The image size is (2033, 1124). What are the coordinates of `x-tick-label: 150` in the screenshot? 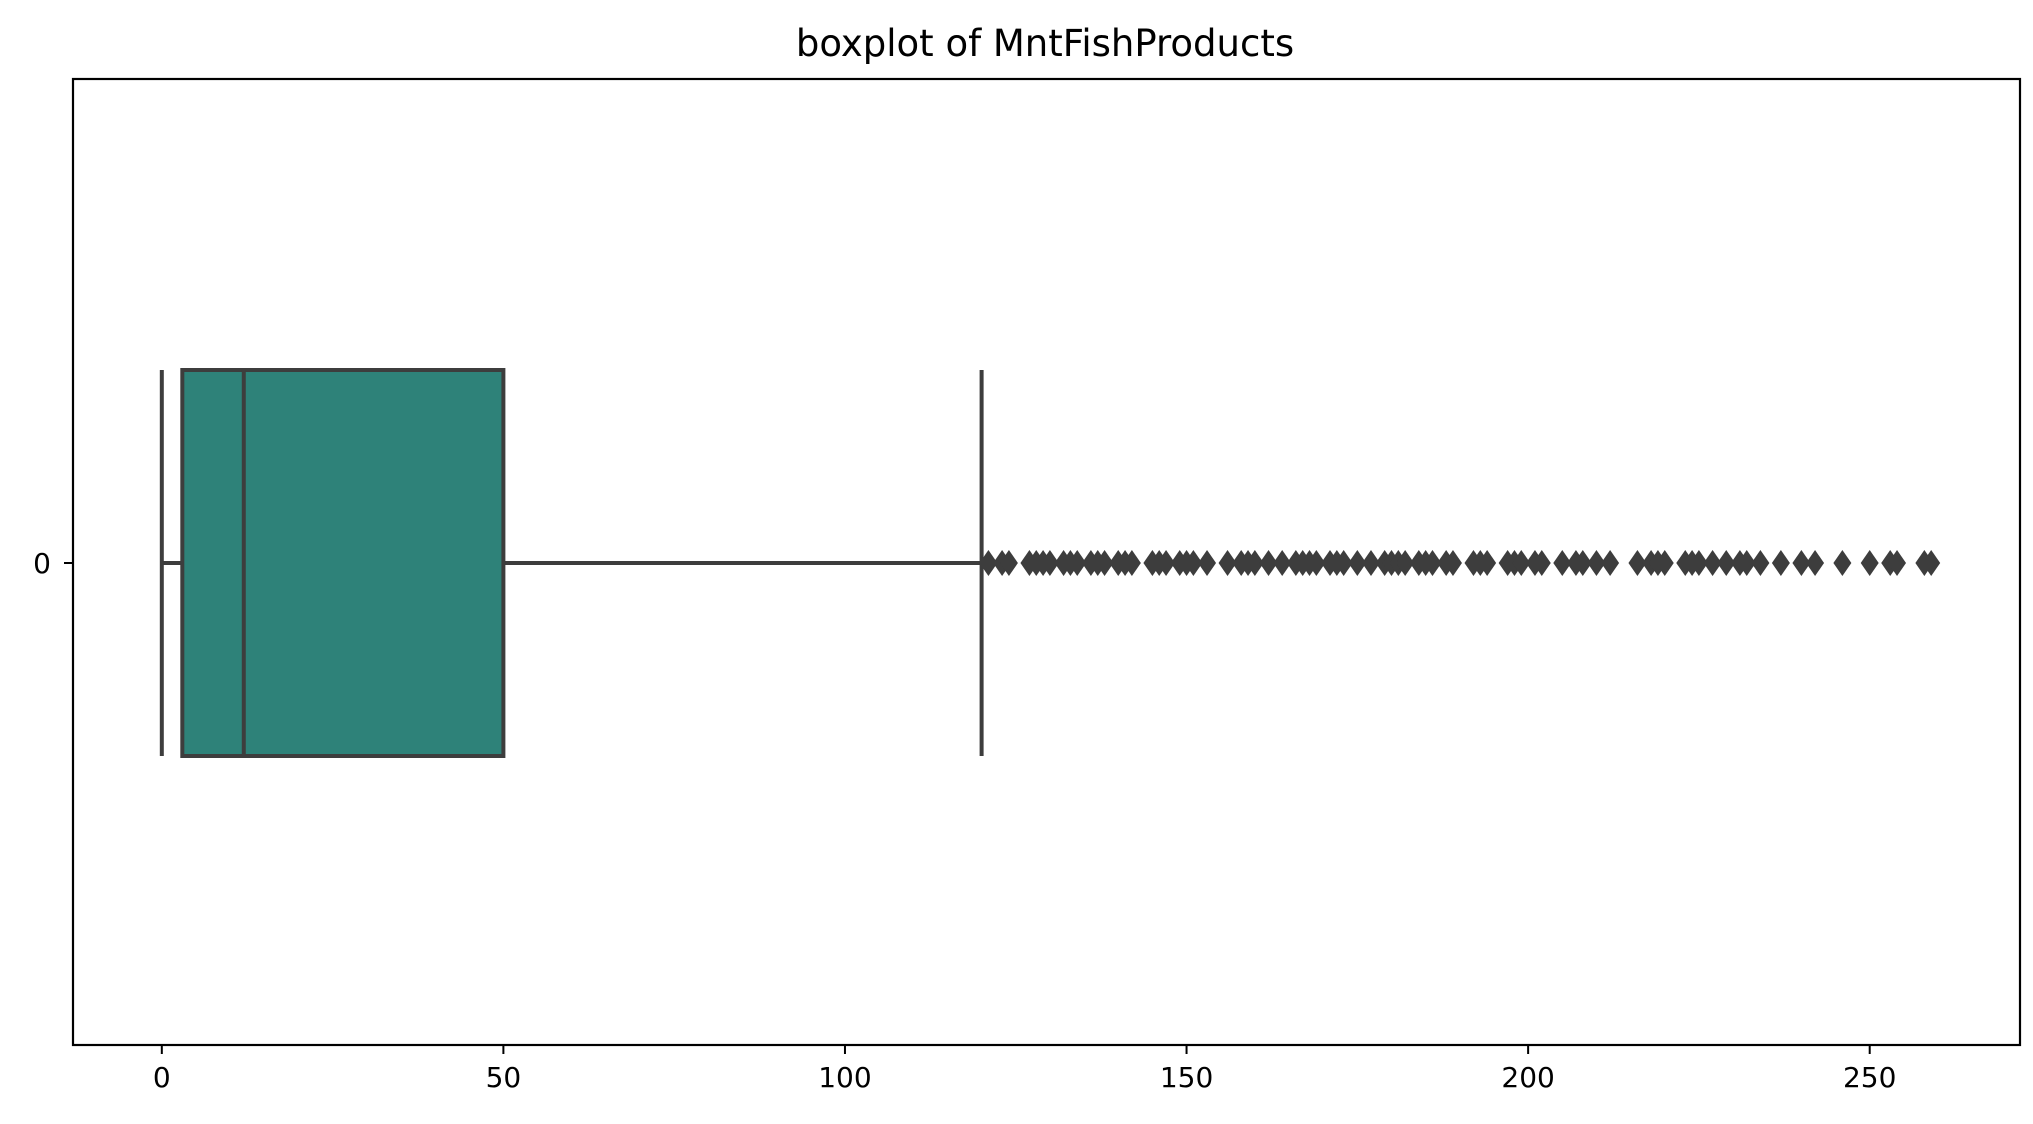 It's located at (1186, 1077).